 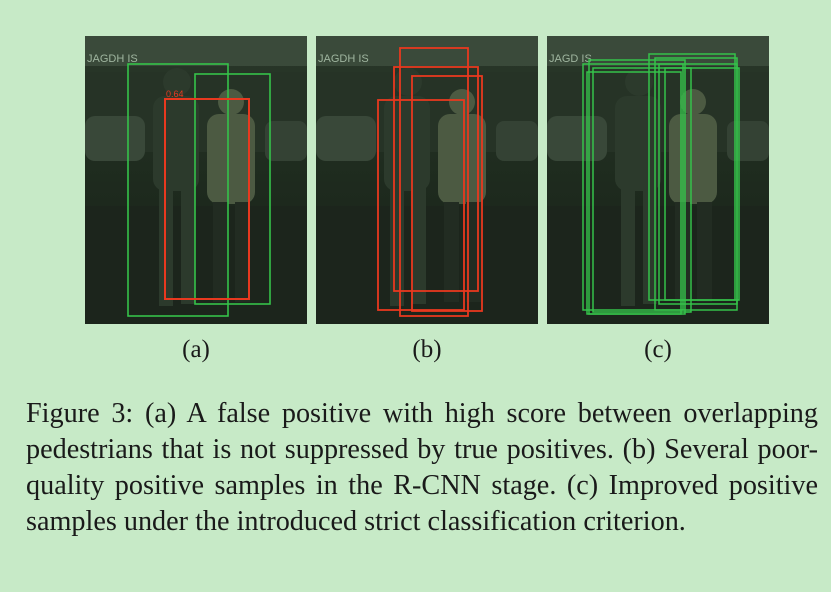 I want to click on figure-panel-c: JAGD IS, so click(x=658, y=180).